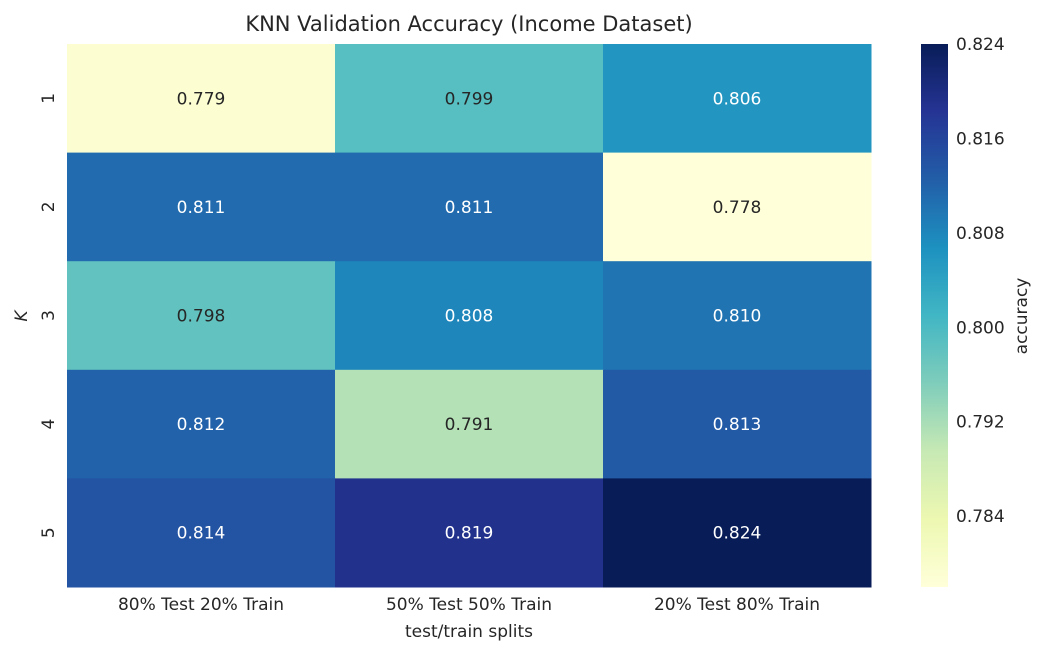 This screenshot has height=655, width=1046. What do you see at coordinates (49, 98) in the screenshot?
I see `y-tick-label: 1` at bounding box center [49, 98].